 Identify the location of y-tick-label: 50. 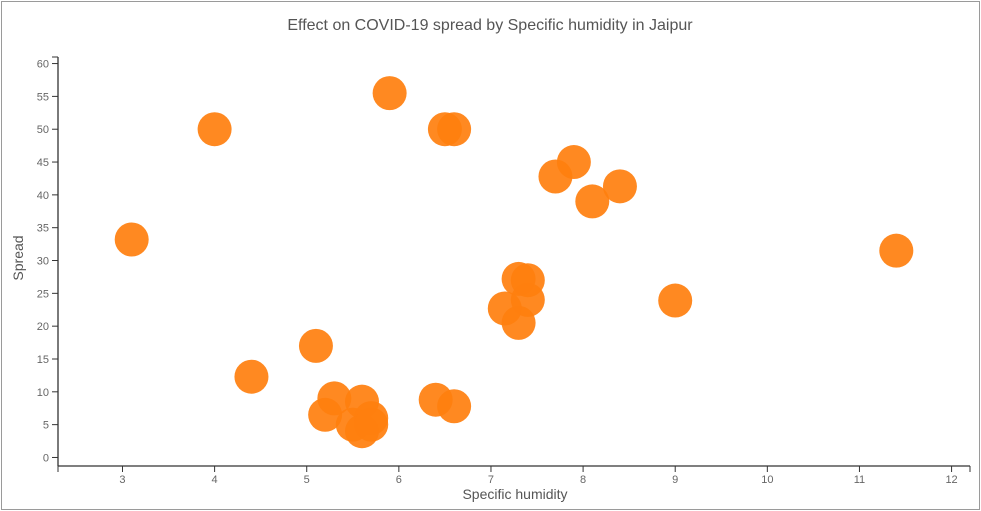
(43, 130).